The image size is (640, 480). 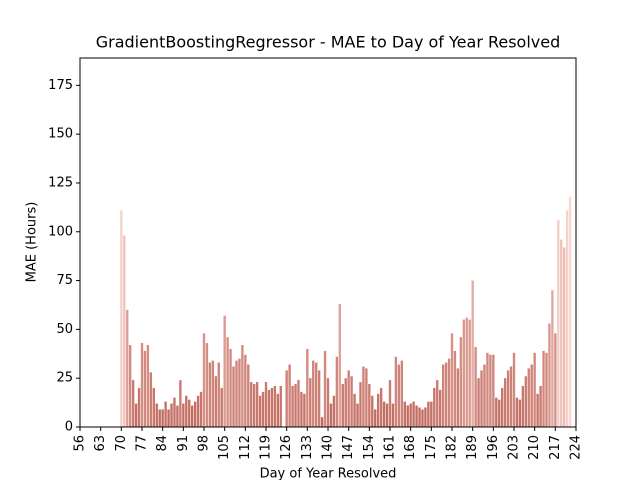 I want to click on x-tick-label: 161, so click(x=390, y=447).